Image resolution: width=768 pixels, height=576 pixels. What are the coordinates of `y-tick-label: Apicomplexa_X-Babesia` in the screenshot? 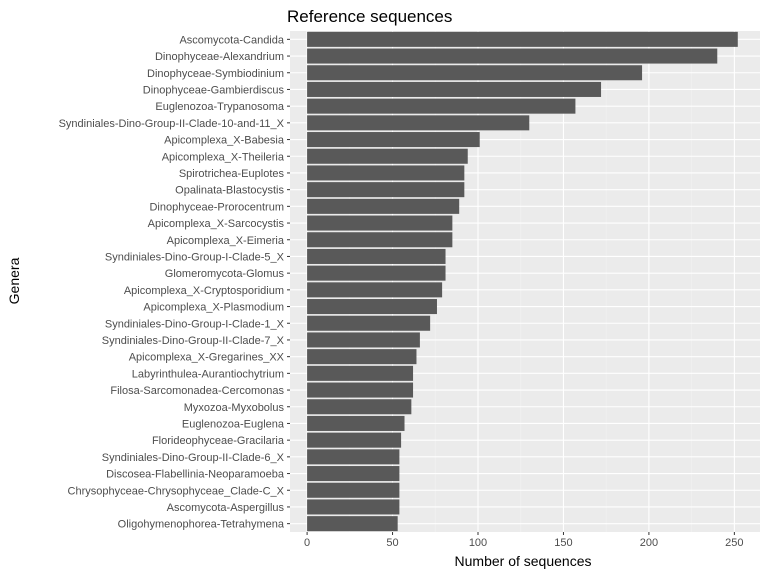 It's located at (224, 141).